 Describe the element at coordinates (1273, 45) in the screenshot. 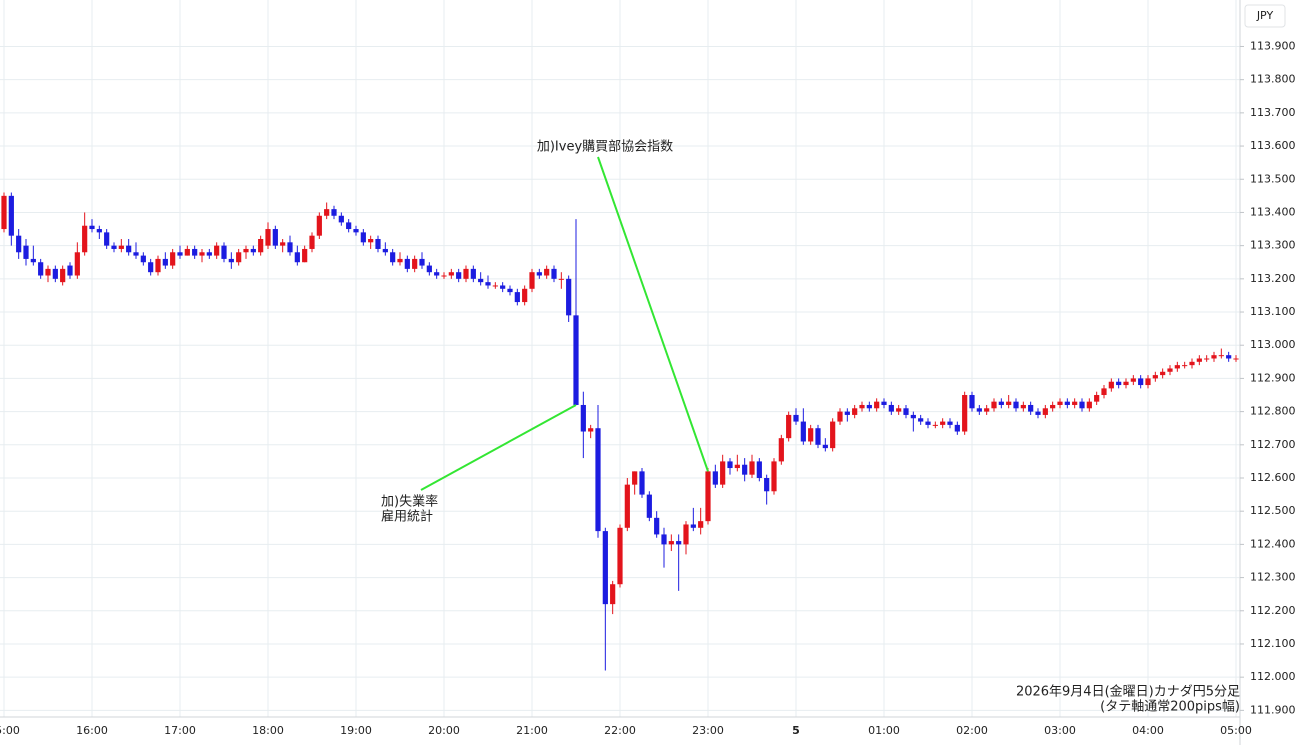

I see `y-tick-label: 113.900` at that location.